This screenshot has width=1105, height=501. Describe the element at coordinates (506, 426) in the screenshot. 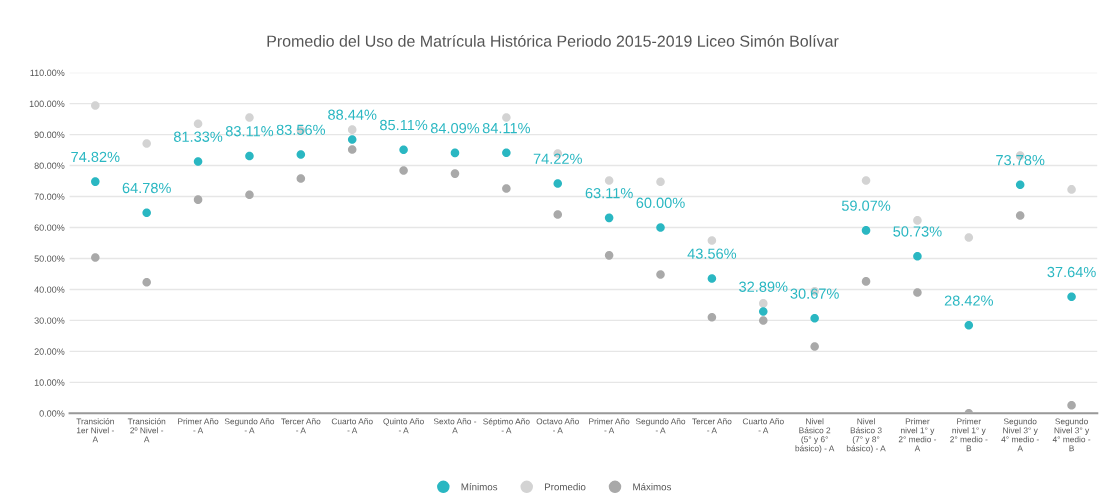

I see `x-tick-label: Séptimo Año - A` at that location.